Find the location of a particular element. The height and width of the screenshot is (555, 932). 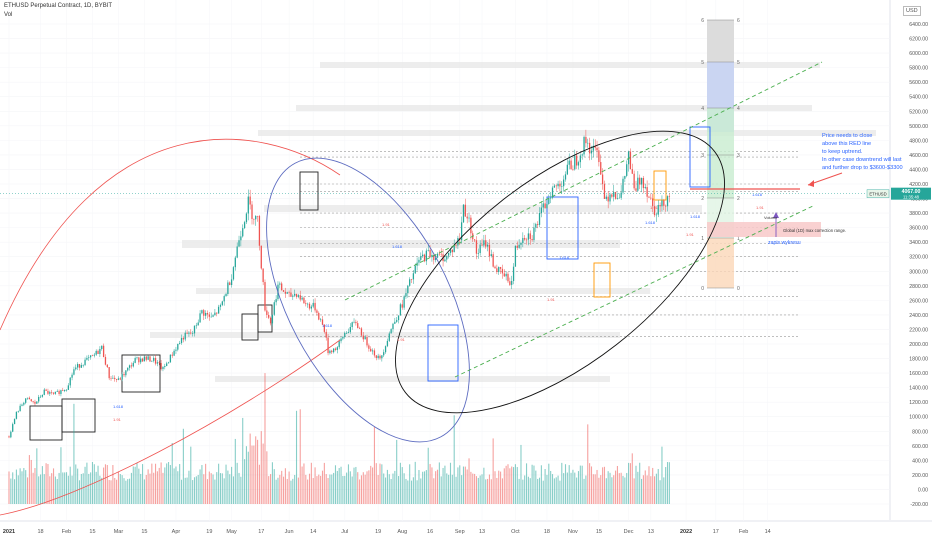

price-tick-label: 2200.00 is located at coordinates (918, 330).